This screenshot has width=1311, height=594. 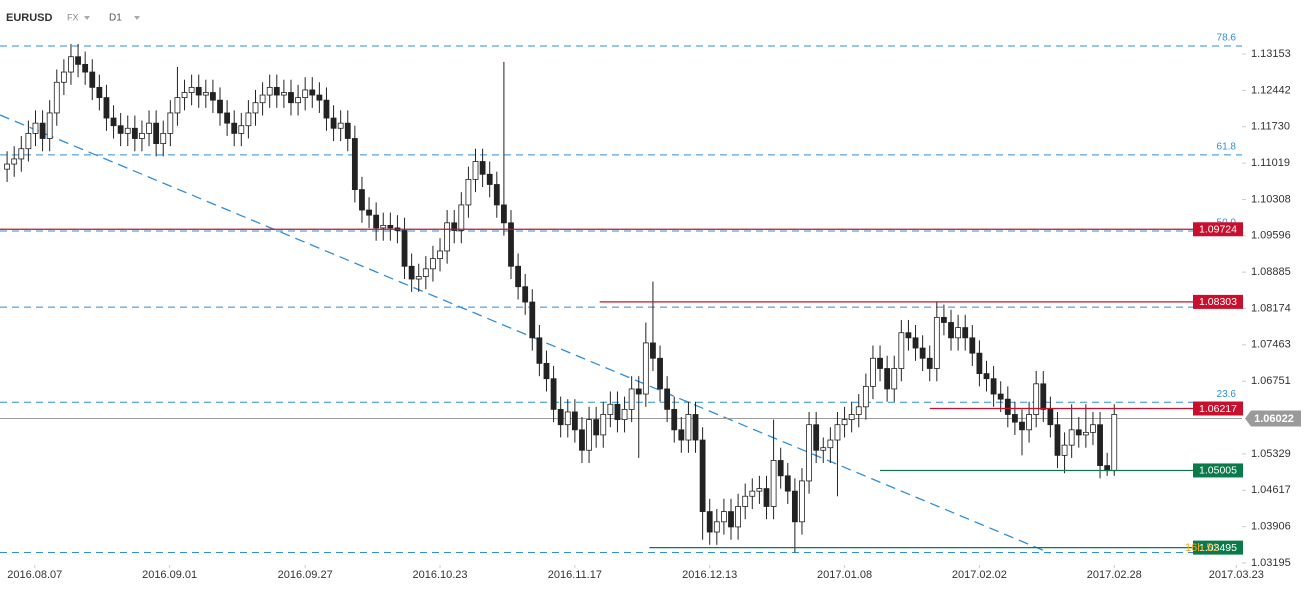 What do you see at coordinates (1271, 90) in the screenshot?
I see `y-tick-label: 1.12442` at bounding box center [1271, 90].